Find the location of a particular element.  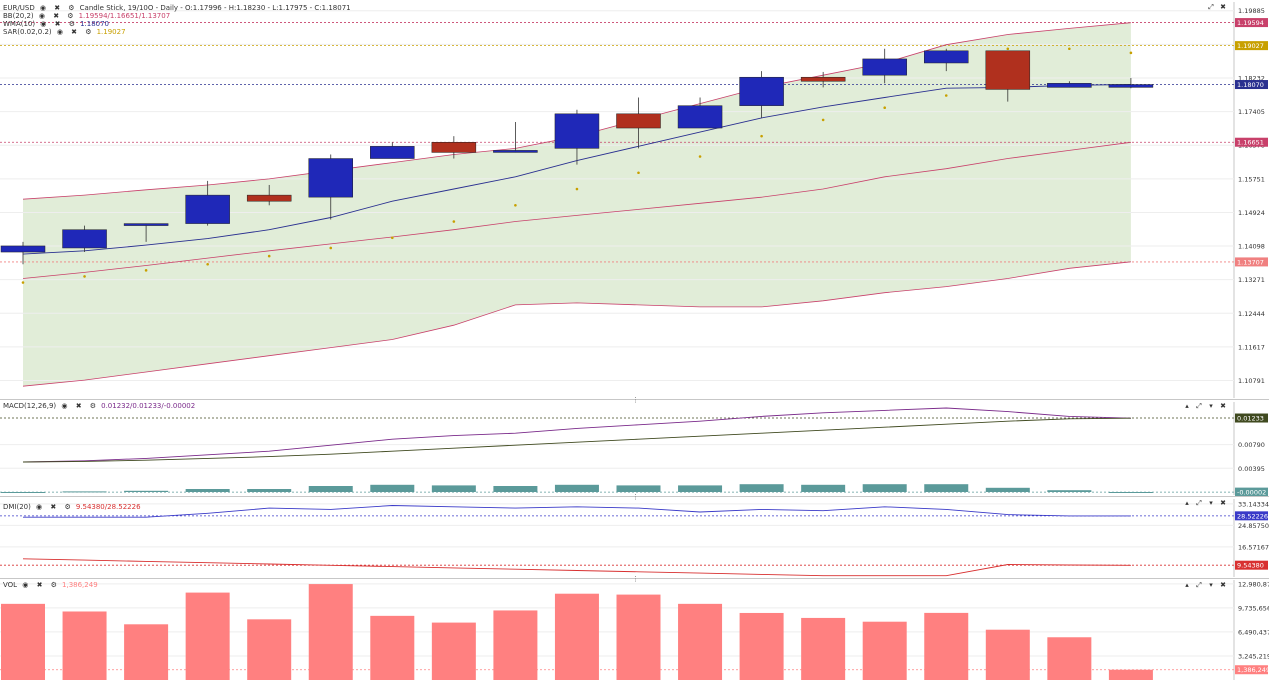

axis-tick-label: 1.17405 is located at coordinates (1251, 112).